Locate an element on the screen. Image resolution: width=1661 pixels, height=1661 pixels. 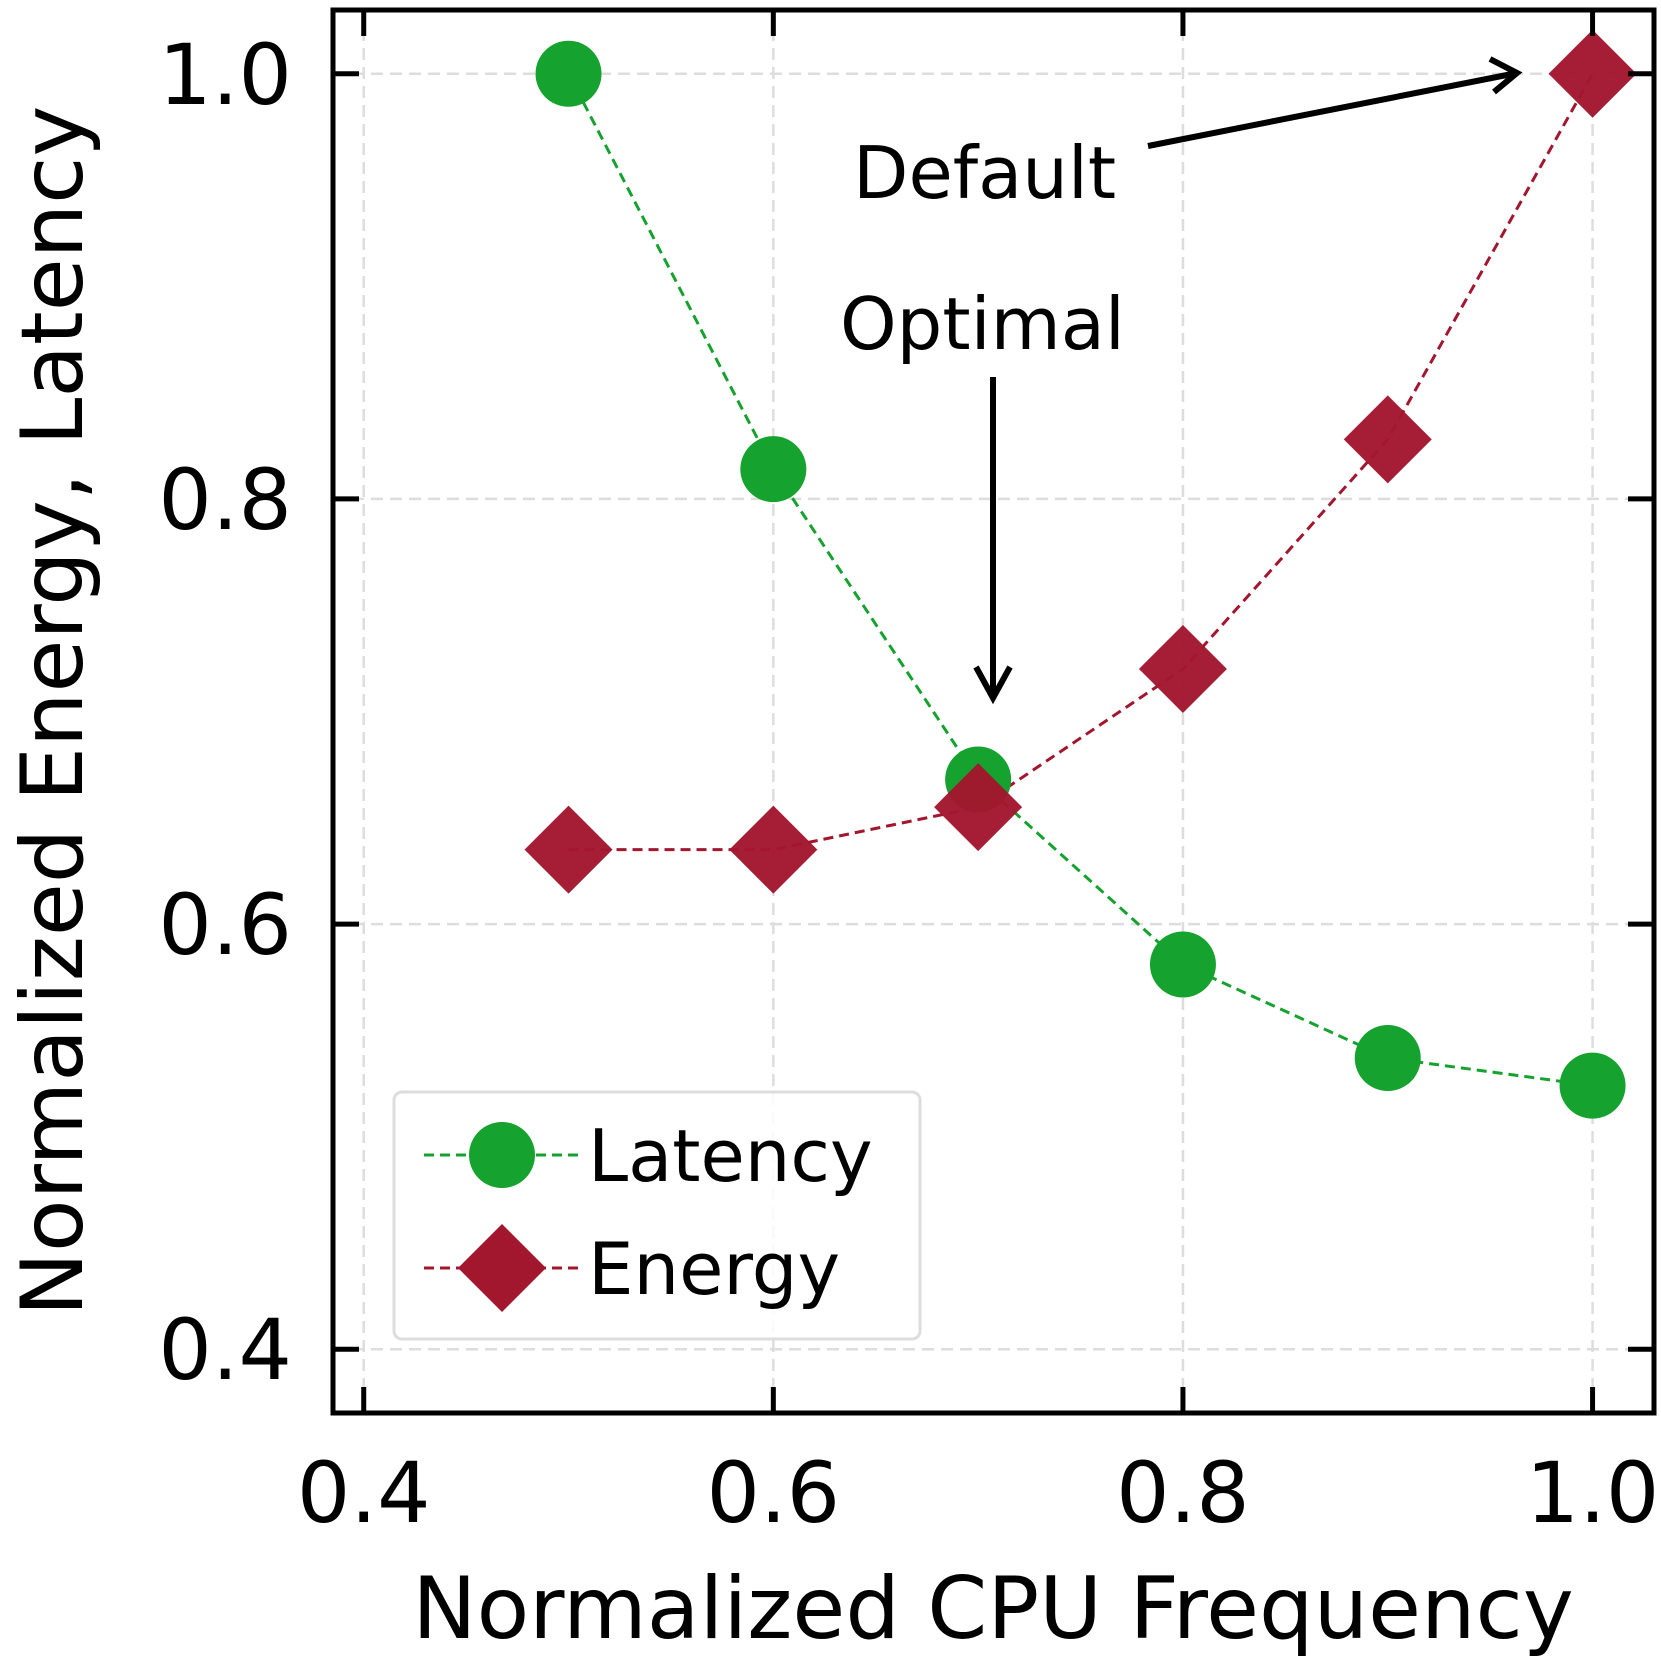
annotation-default-text: Default is located at coordinates (984, 173).